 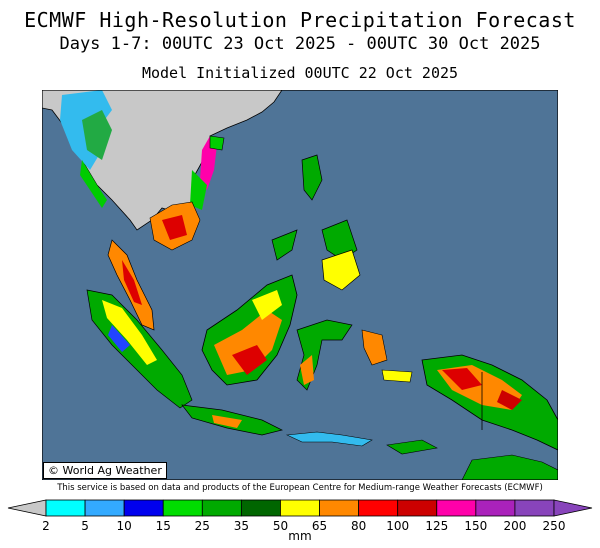 What do you see at coordinates (554, 526) in the screenshot?
I see `legend-tick-label: 250` at bounding box center [554, 526].